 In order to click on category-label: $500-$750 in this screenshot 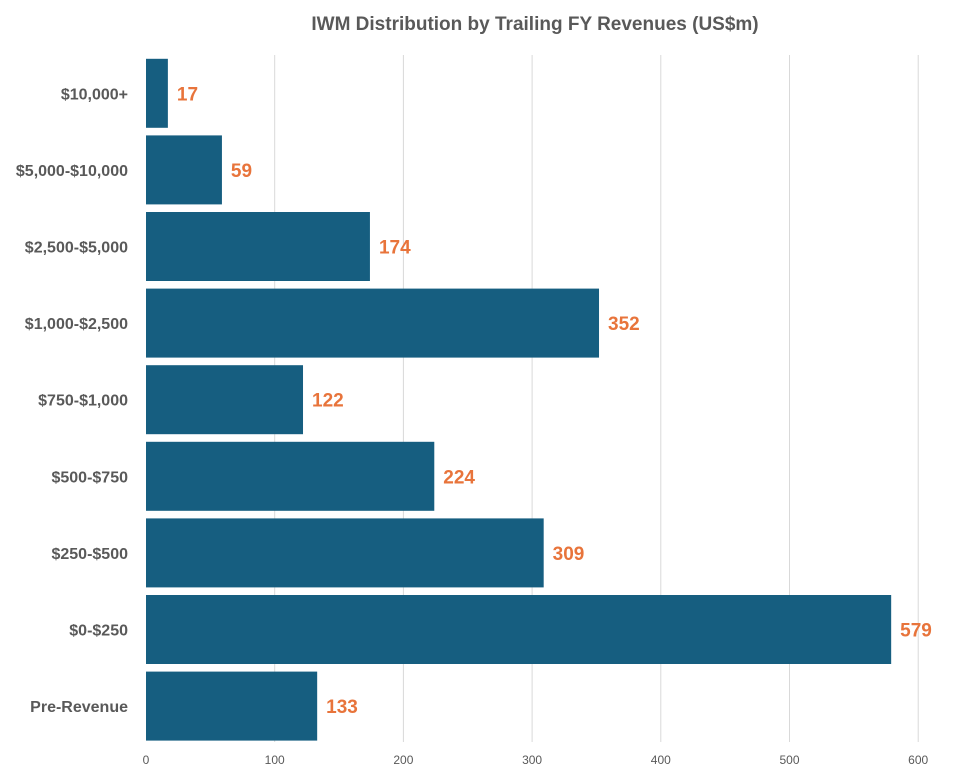, I will do `click(89, 477)`.